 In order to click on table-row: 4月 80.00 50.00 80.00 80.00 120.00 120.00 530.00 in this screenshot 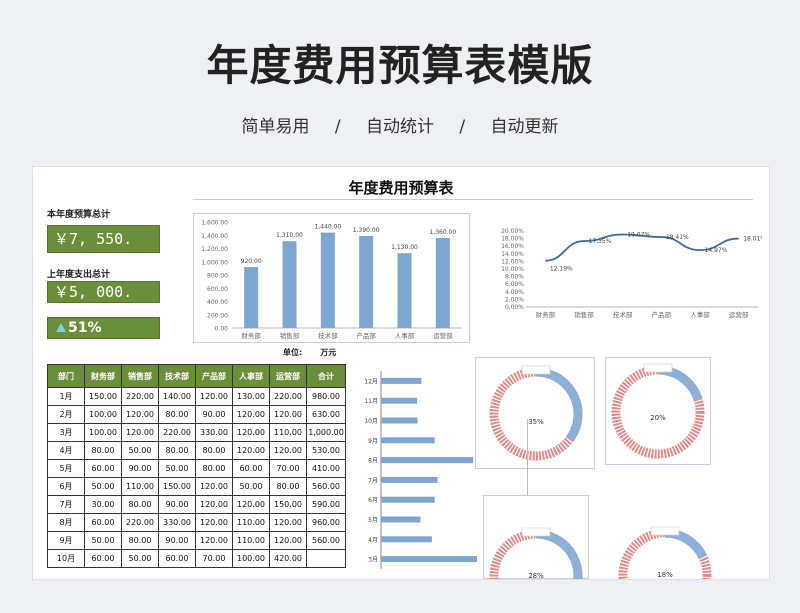, I will do `click(196, 450)`.